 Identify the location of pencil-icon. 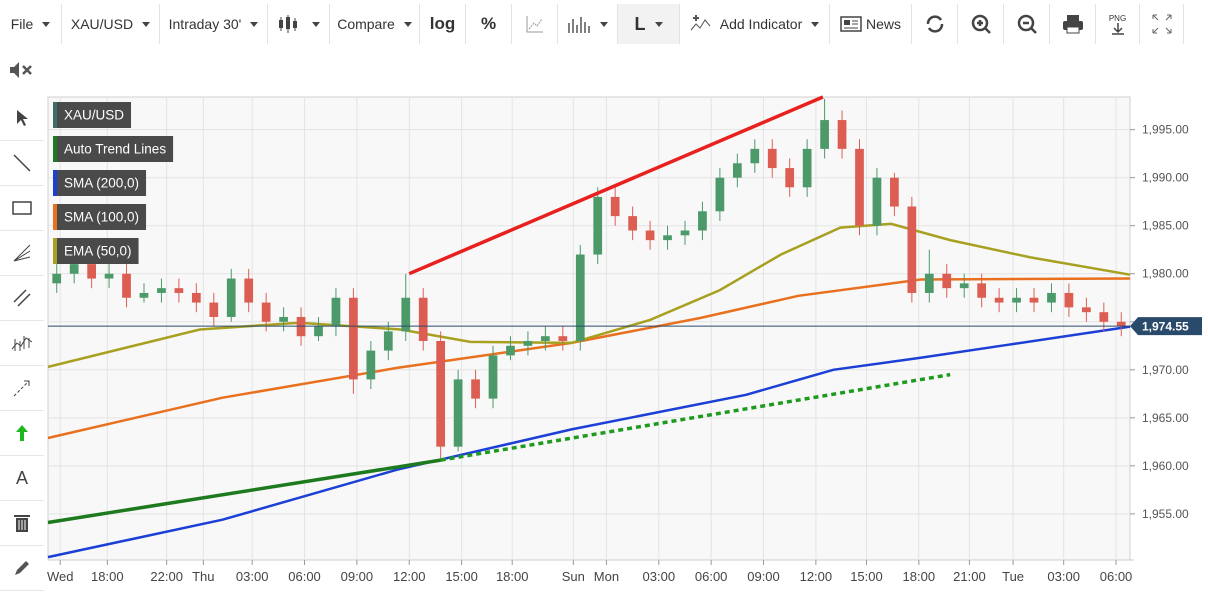
(22, 568).